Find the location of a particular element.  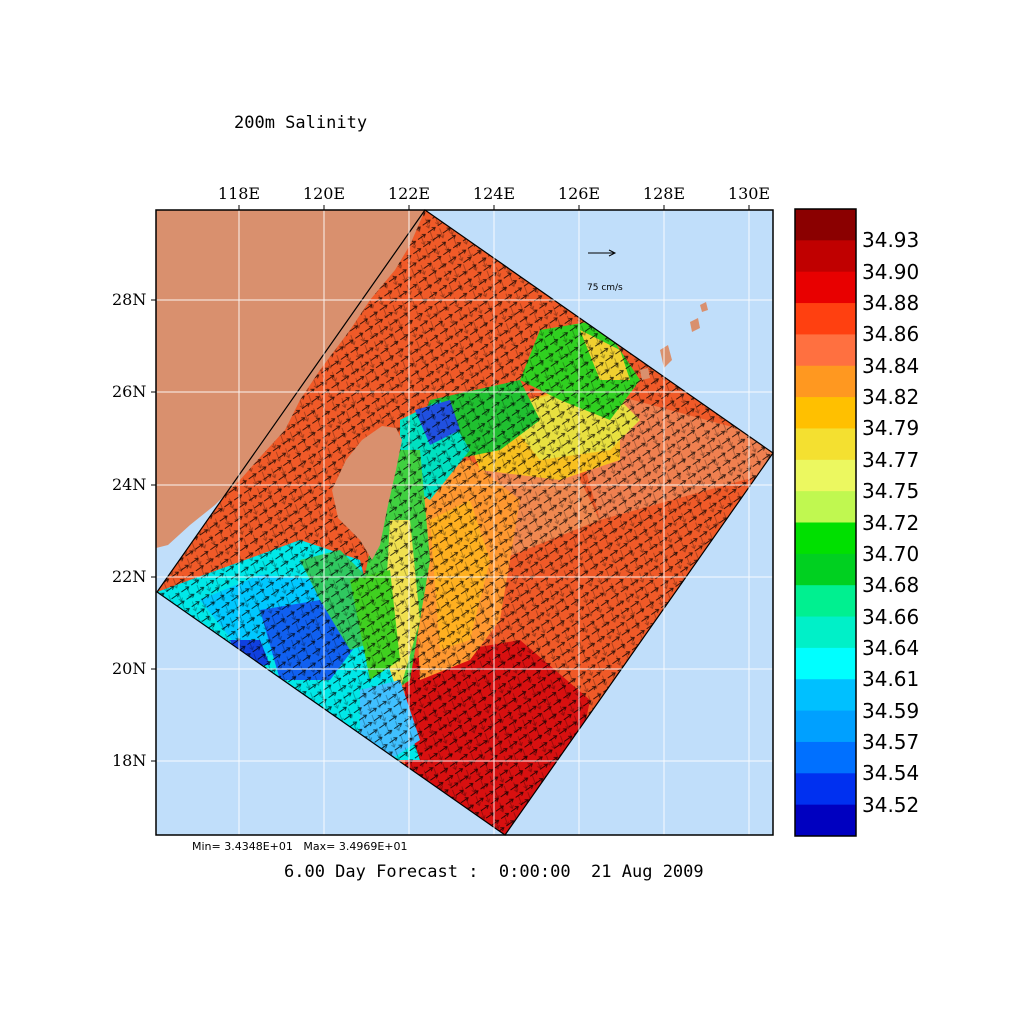

legend-label: 34.54 is located at coordinates (891, 773).